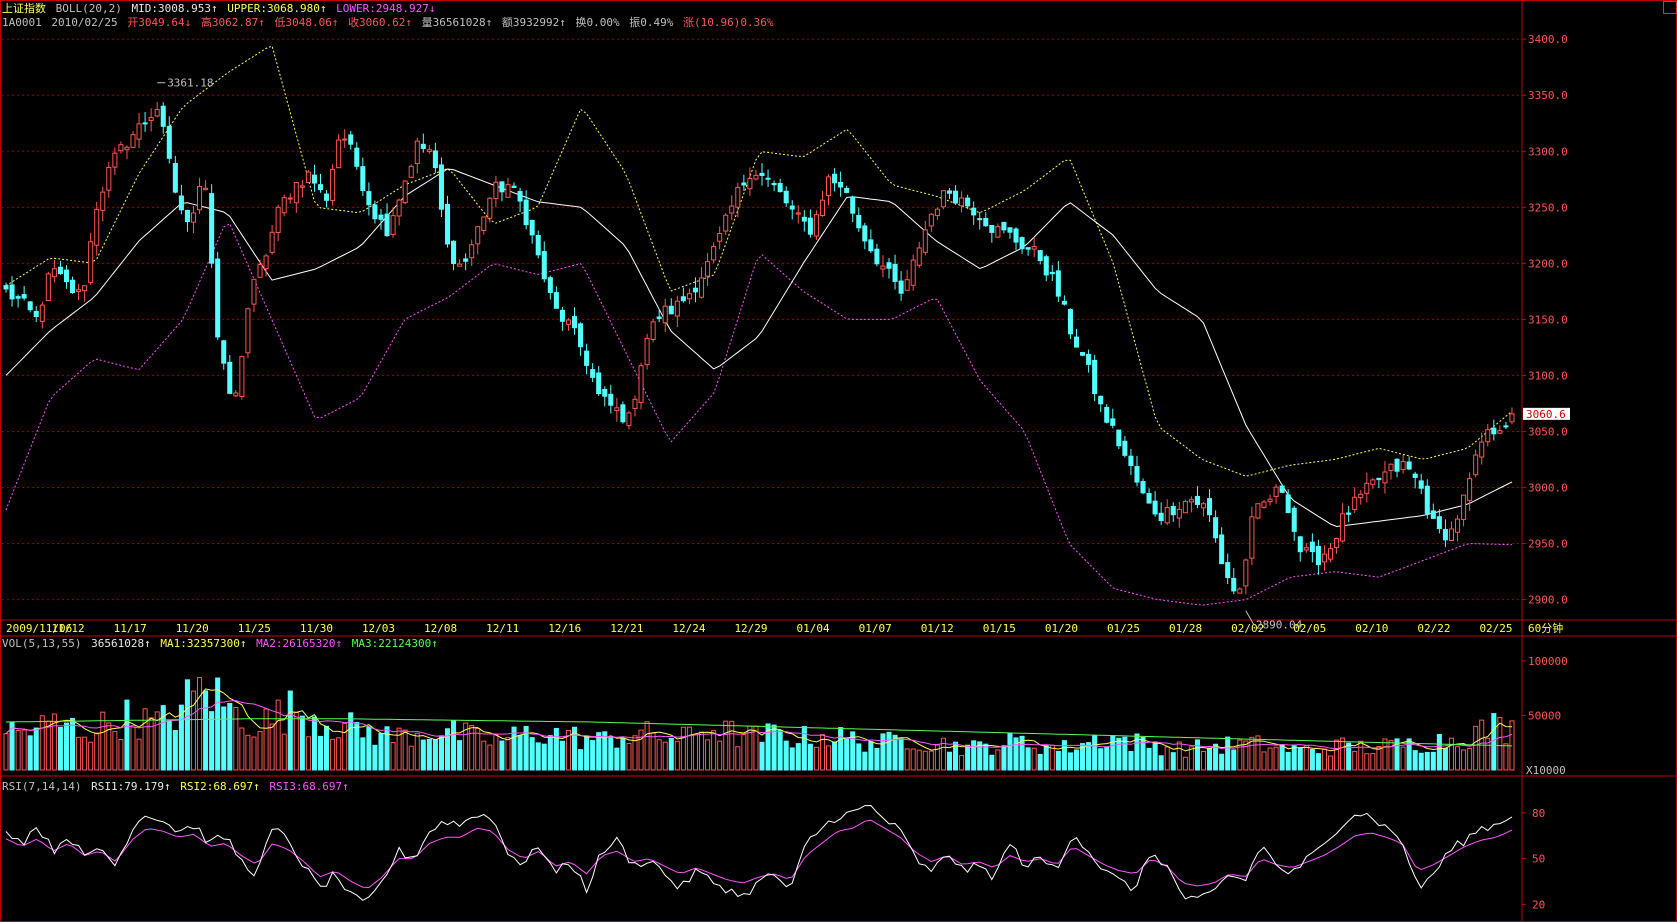 The width and height of the screenshot is (1677, 922). I want to click on vol-ma1-line, so click(759, 720).